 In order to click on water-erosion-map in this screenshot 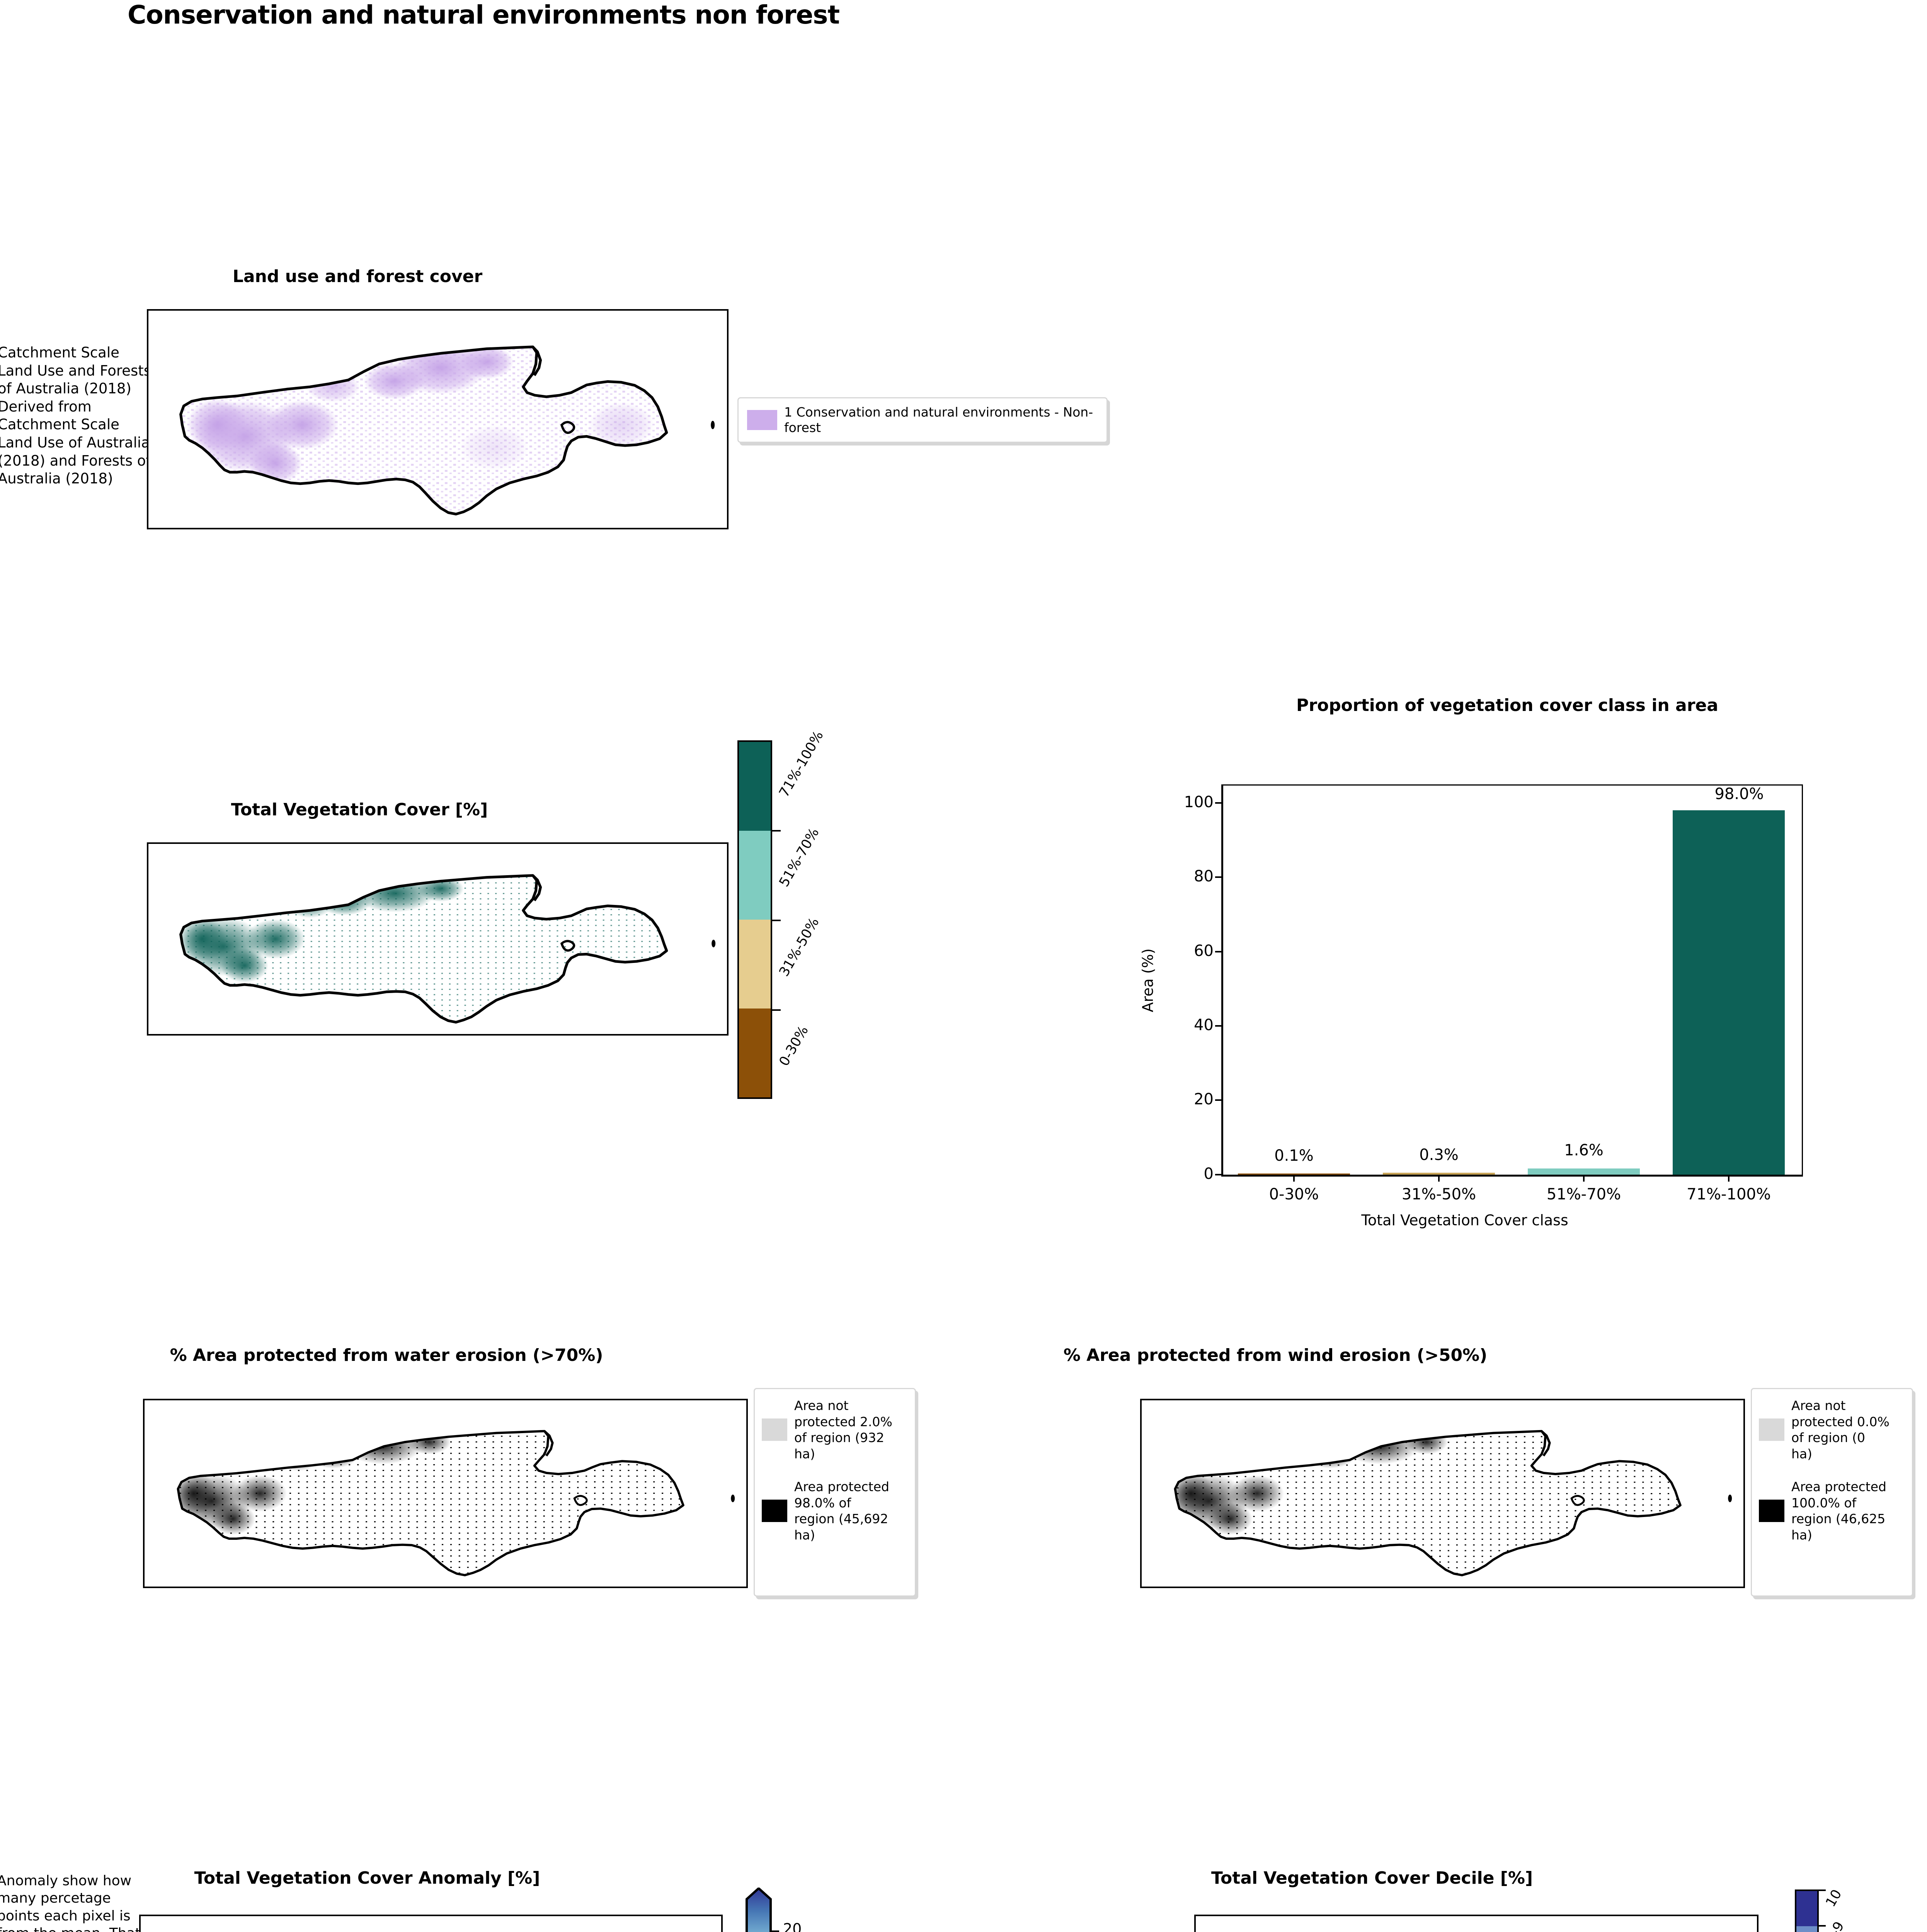, I will do `click(445, 1494)`.